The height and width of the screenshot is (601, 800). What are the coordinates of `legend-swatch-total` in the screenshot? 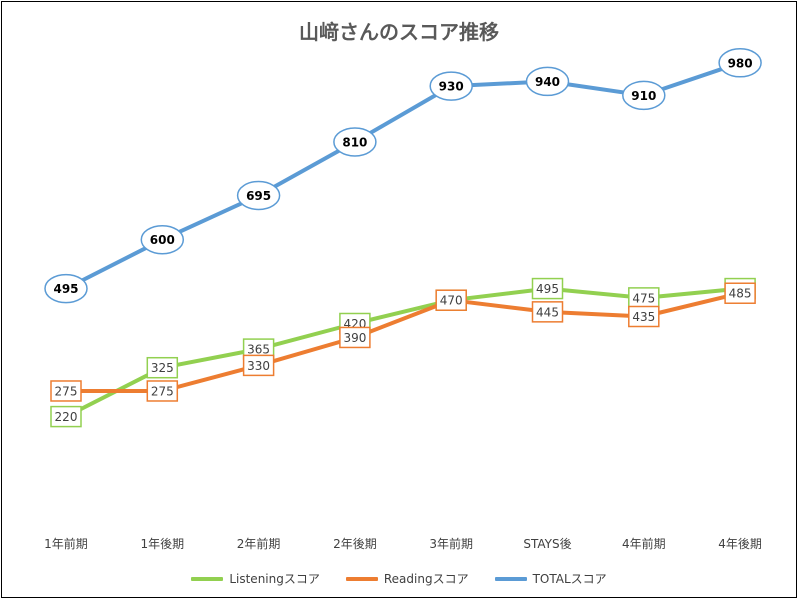 It's located at (510, 578).